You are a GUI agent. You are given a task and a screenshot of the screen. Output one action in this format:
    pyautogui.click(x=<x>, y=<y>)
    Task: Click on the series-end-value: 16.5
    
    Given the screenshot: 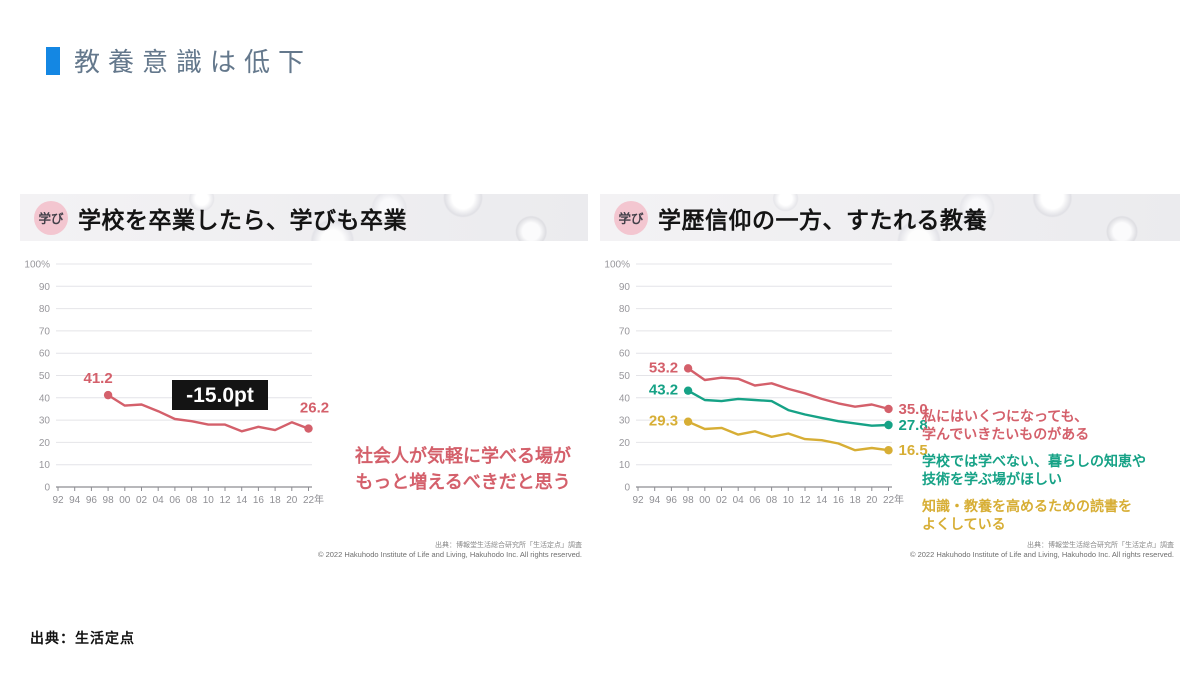 What is the action you would take?
    pyautogui.click(x=913, y=450)
    